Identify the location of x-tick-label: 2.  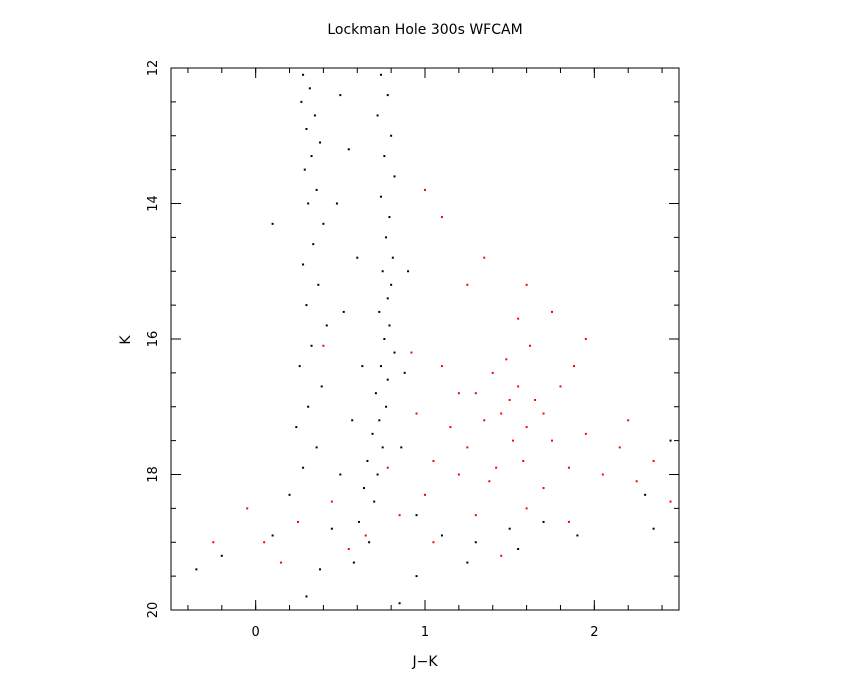
(594, 632).